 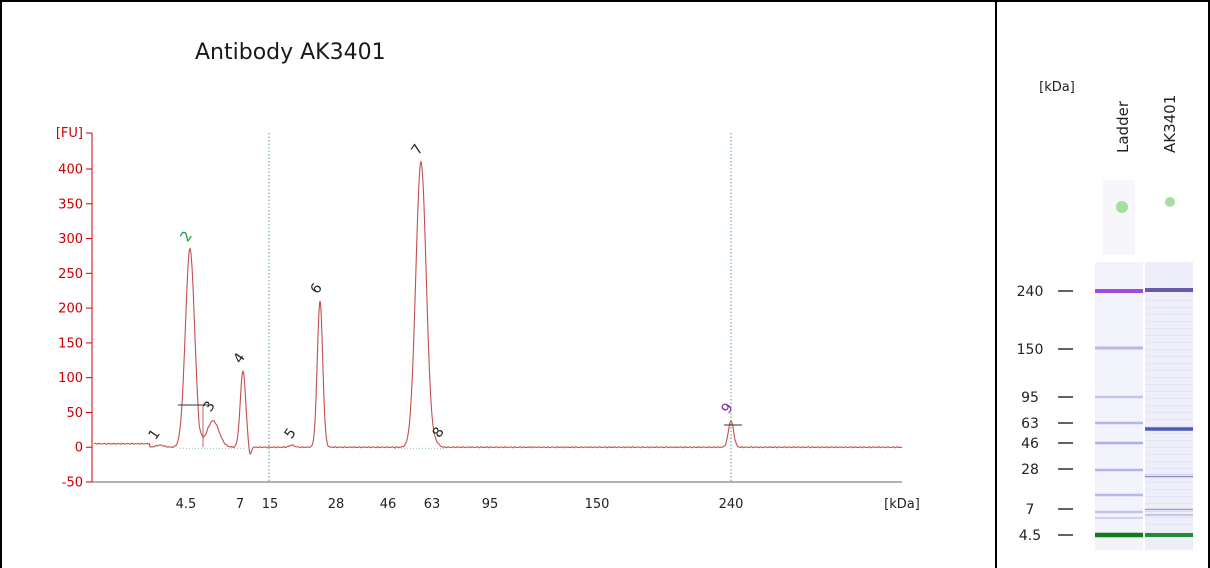 What do you see at coordinates (1123, 126) in the screenshot?
I see `lane-label: Ladder` at bounding box center [1123, 126].